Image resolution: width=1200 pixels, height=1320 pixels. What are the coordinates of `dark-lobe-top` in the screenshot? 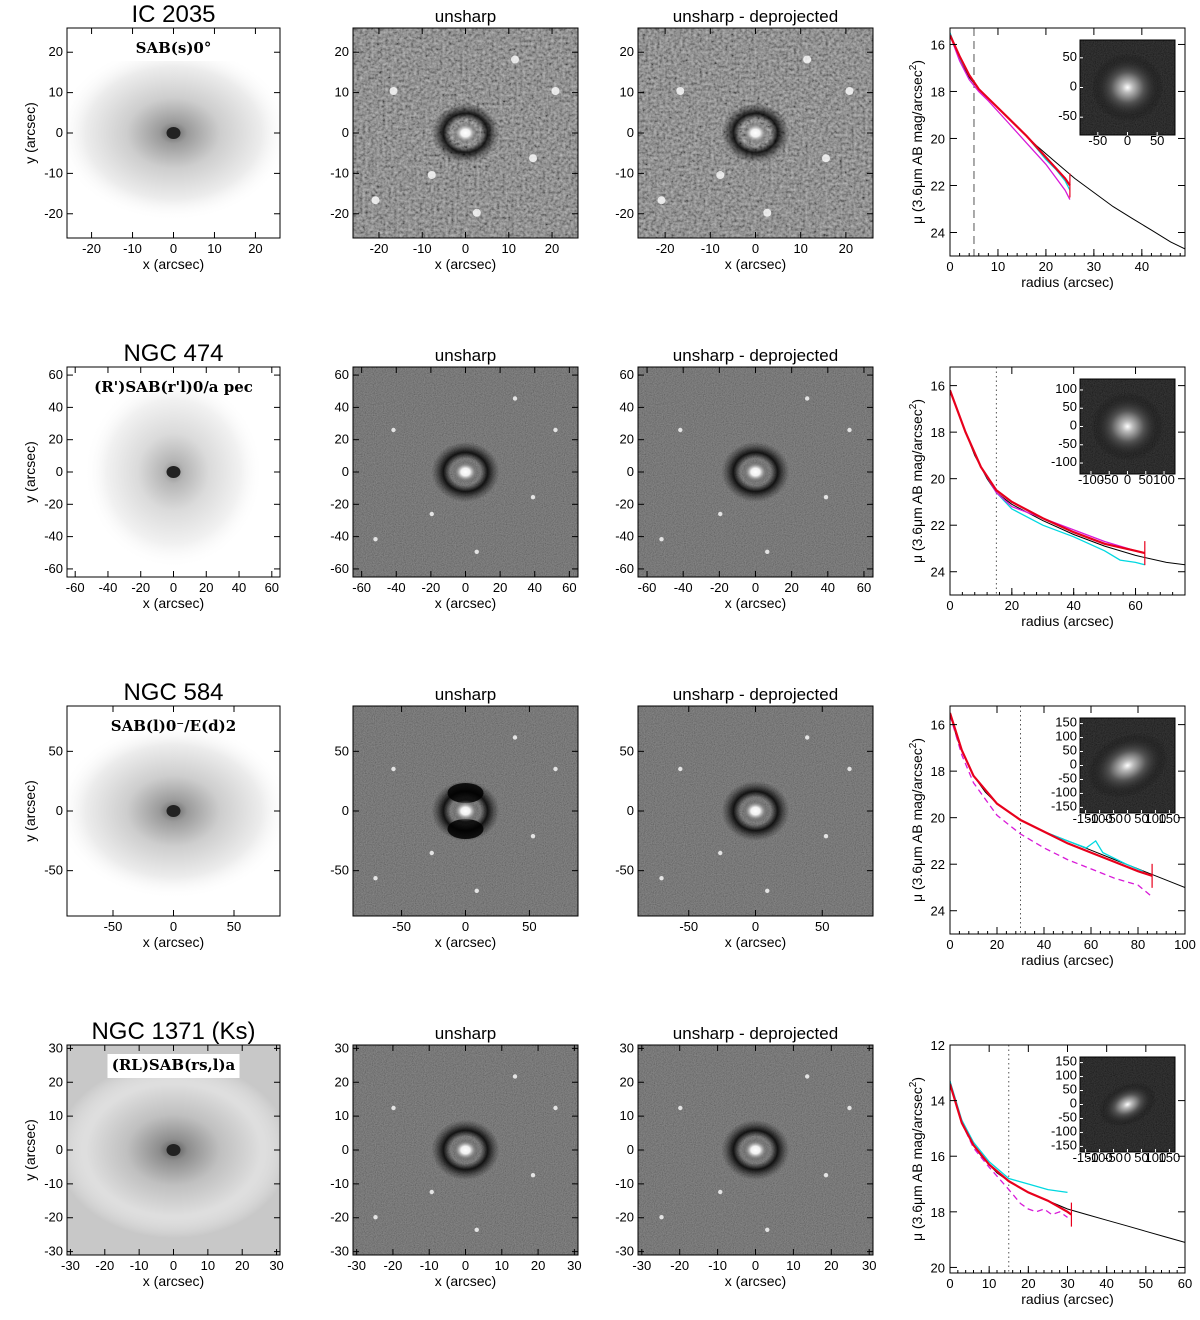 It's located at (465, 793).